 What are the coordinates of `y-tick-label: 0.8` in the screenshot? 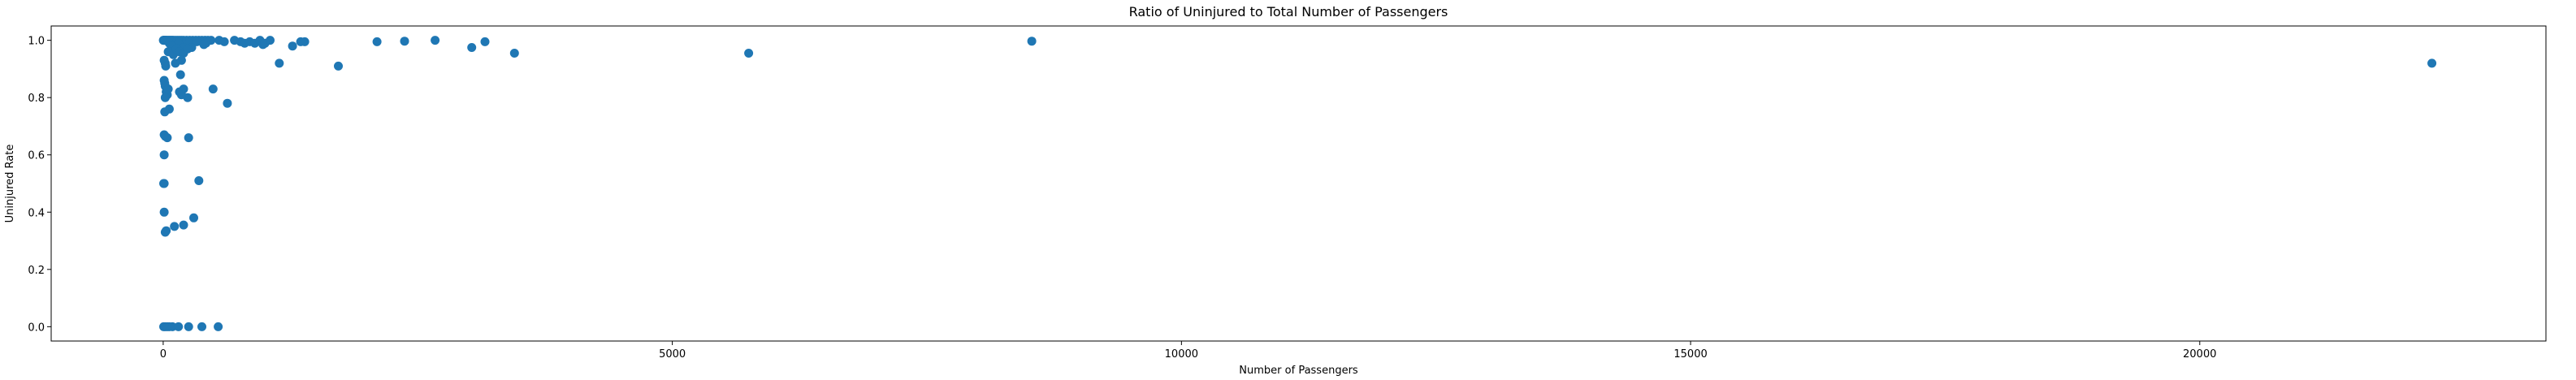 It's located at (37, 99).